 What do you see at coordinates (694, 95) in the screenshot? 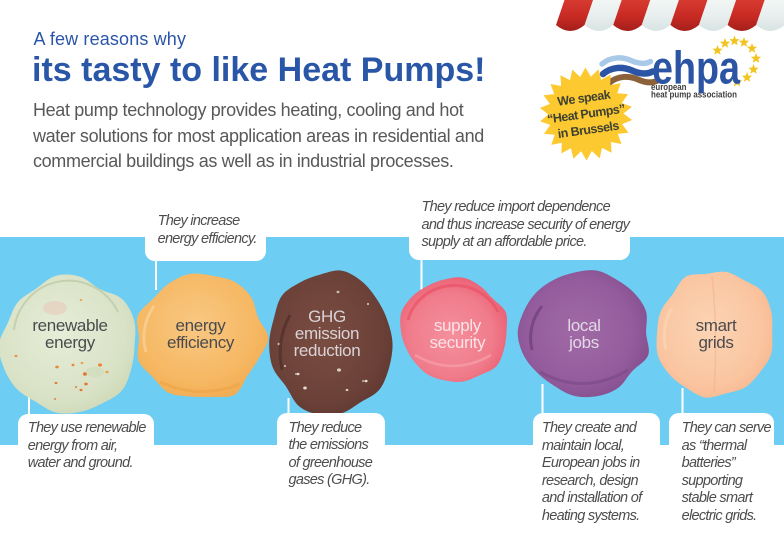
I see `svg-text: heat pump association` at bounding box center [694, 95].